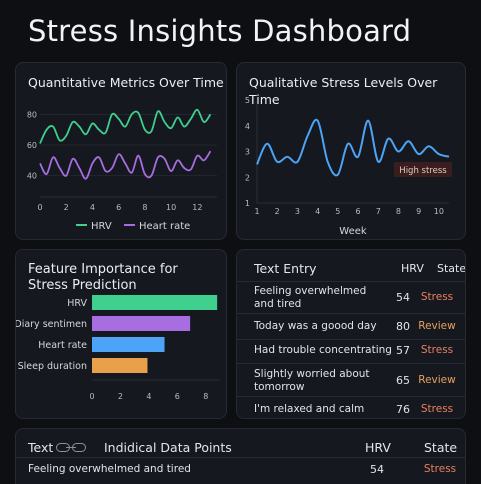 This screenshot has height=484, width=481. What do you see at coordinates (312, 381) in the screenshot?
I see `entry-text: Slightly worried about tomorrow` at bounding box center [312, 381].